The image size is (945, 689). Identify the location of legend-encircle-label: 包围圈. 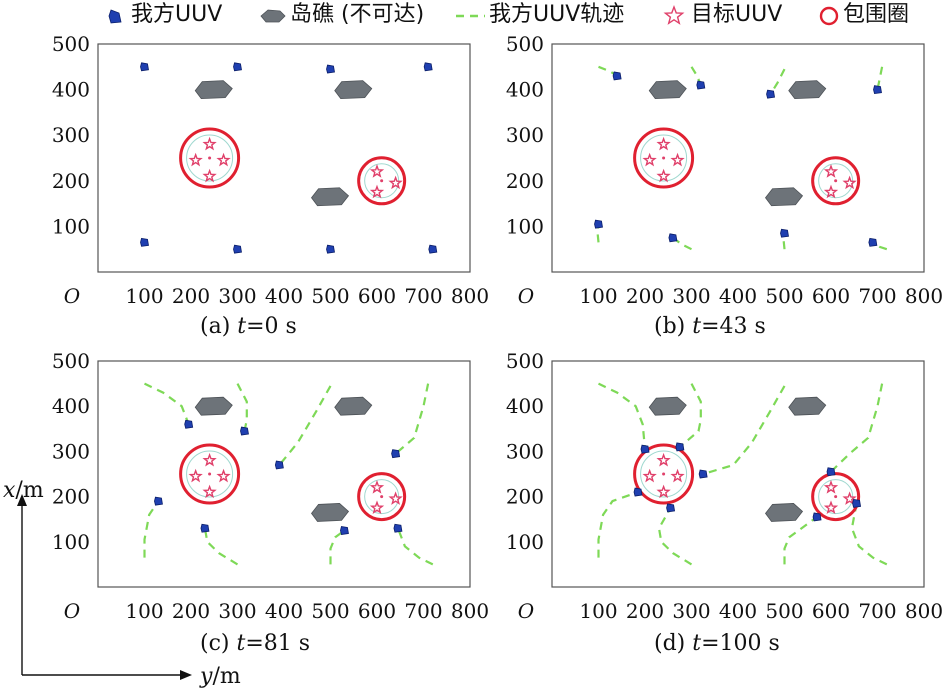
(876, 14).